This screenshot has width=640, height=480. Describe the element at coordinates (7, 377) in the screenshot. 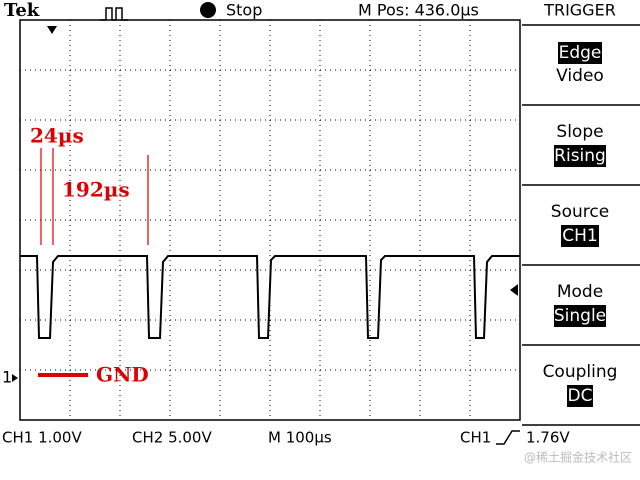

I see `channel-marker: 1` at that location.